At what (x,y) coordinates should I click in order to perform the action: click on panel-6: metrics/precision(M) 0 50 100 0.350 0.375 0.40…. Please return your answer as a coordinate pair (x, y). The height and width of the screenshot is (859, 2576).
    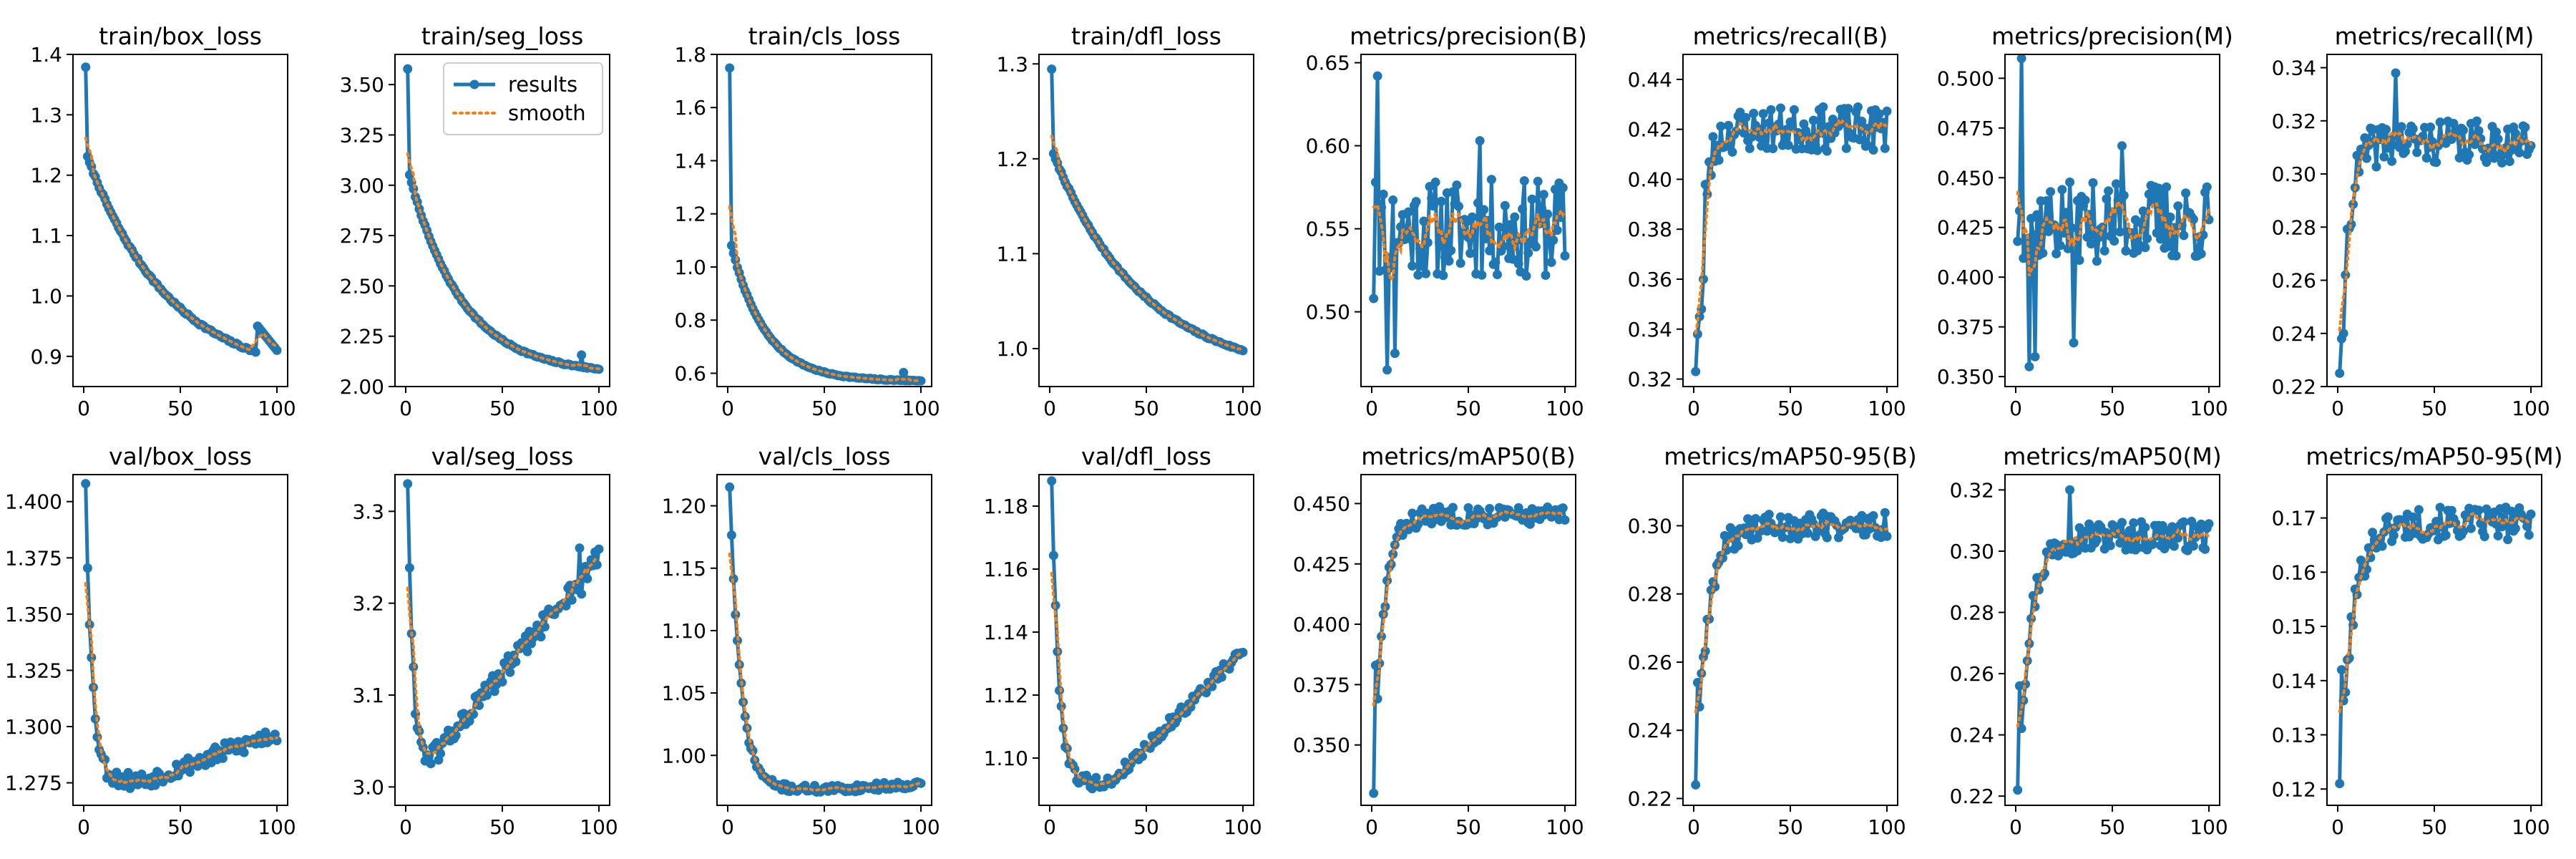
    Looking at the image, I should click on (2085, 221).